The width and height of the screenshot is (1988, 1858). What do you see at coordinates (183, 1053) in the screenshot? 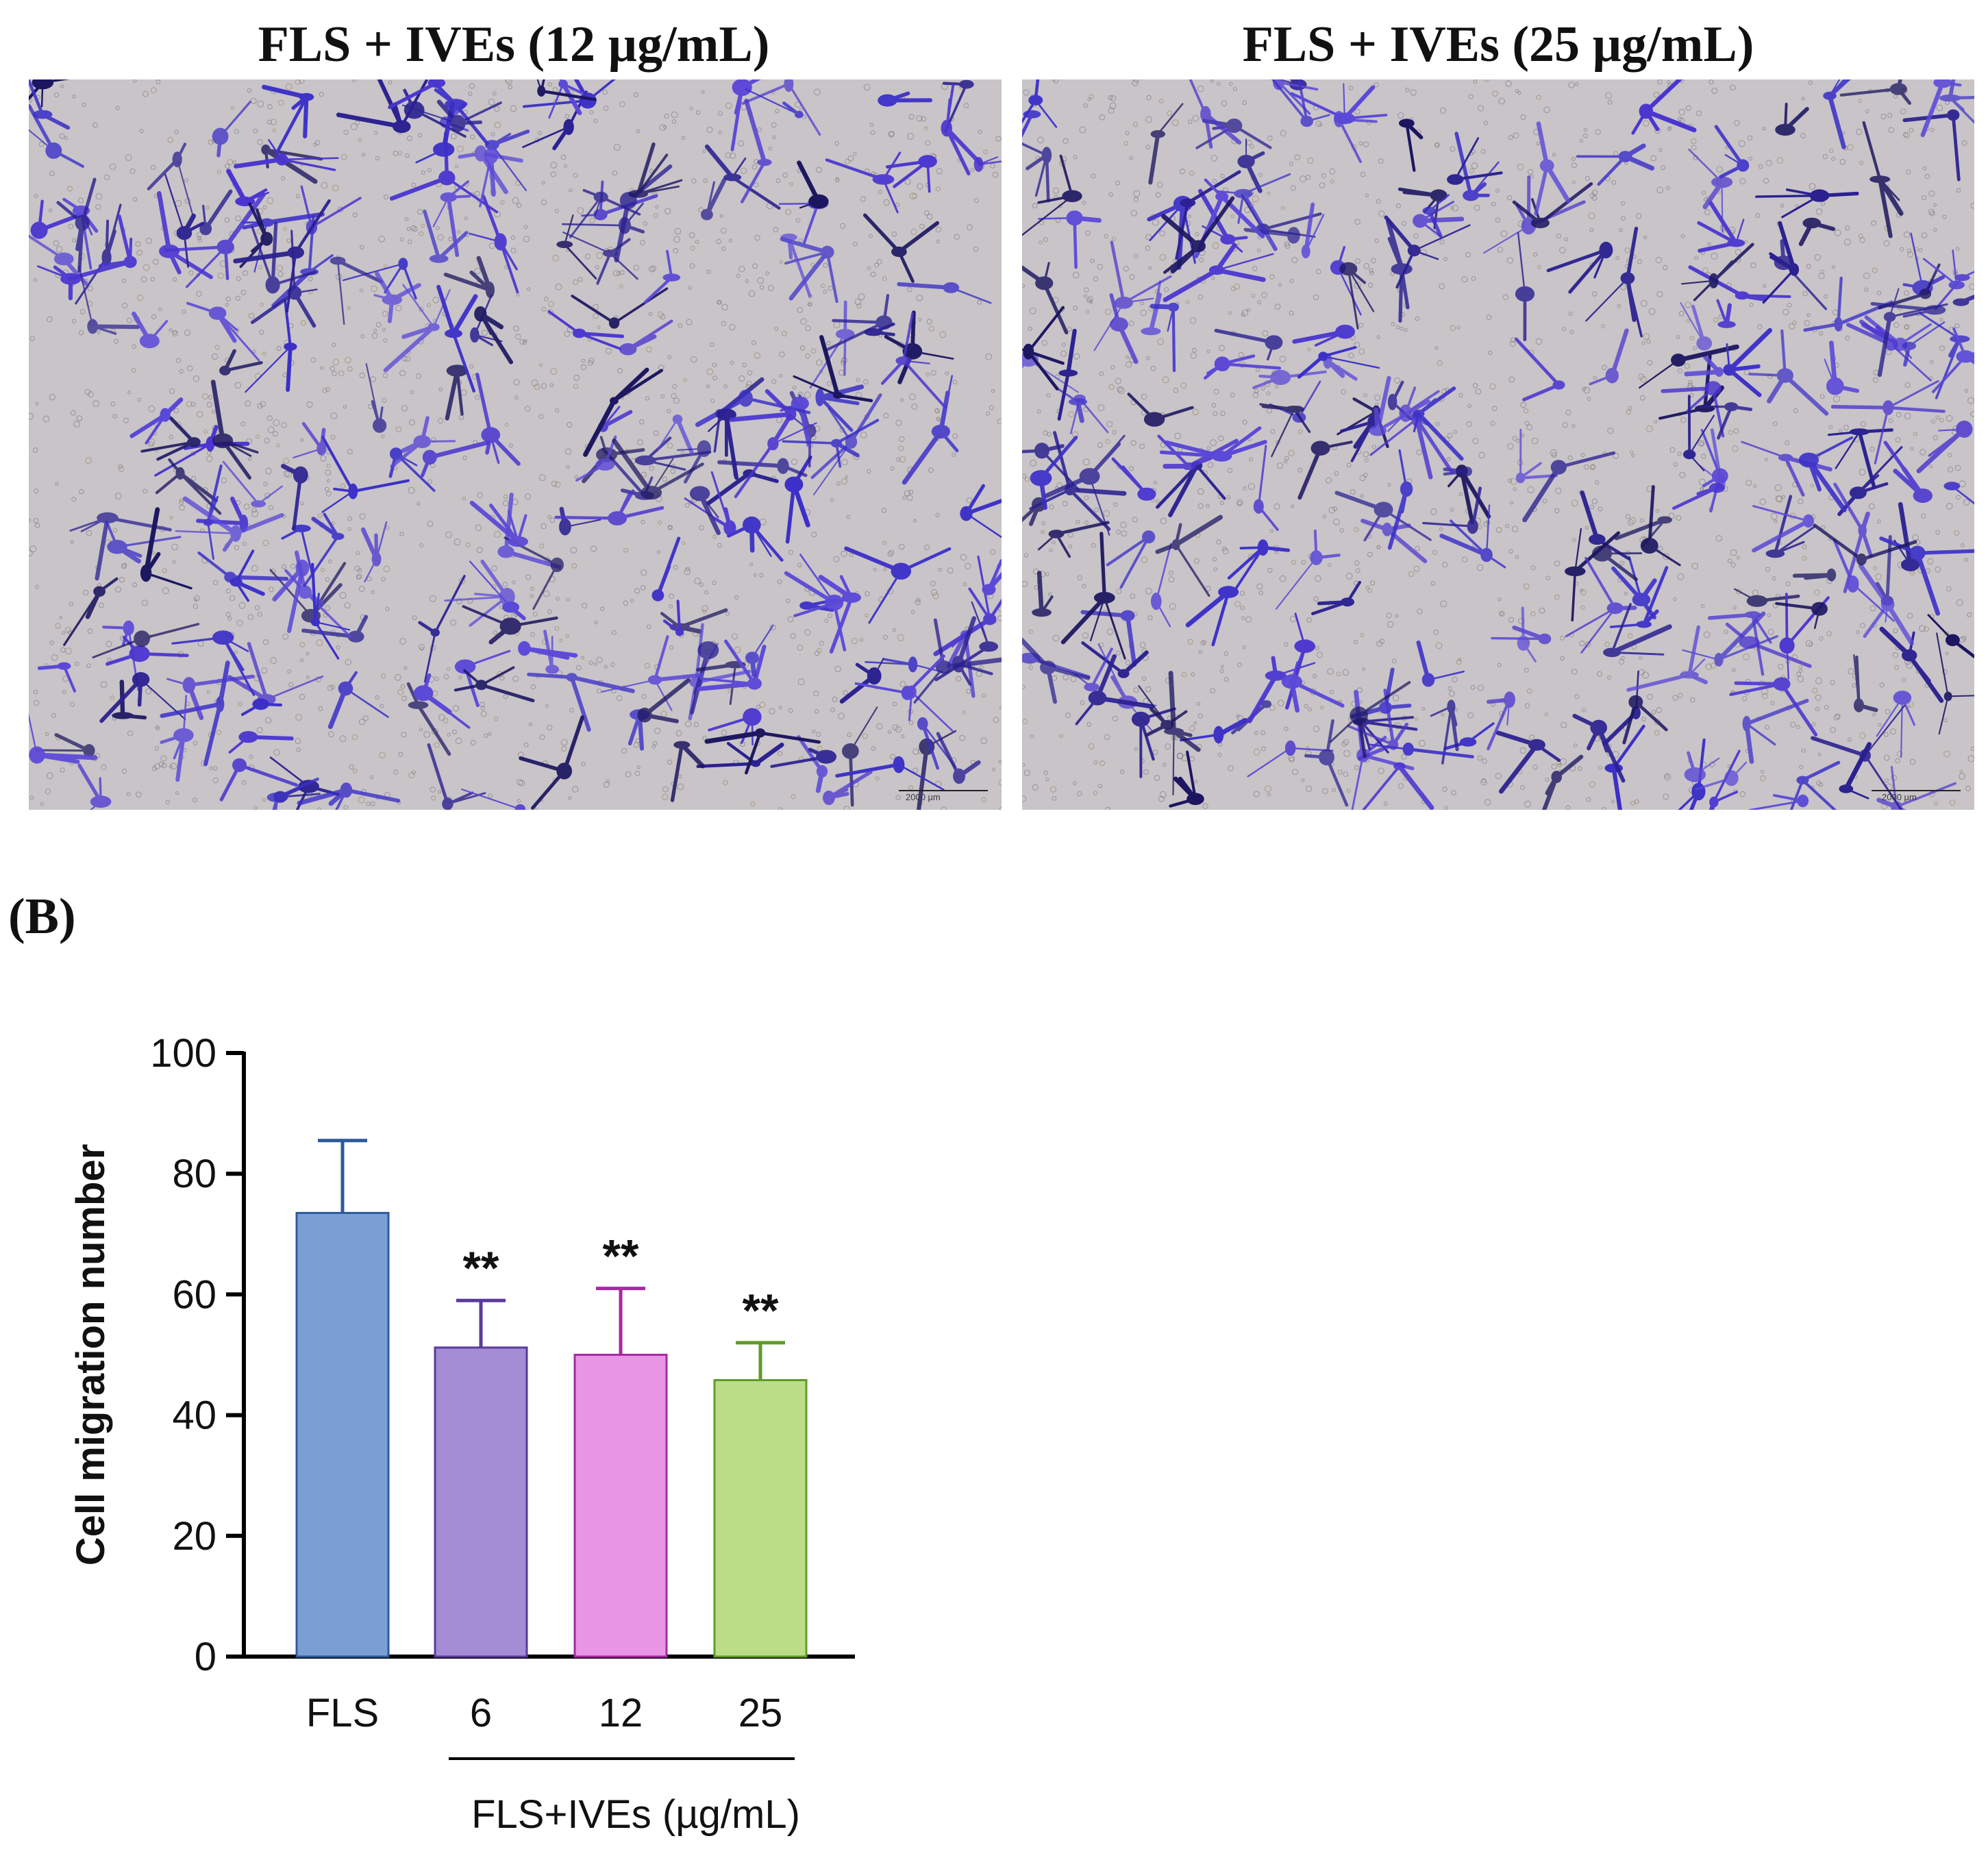
I see `y-tick-label: 100` at bounding box center [183, 1053].